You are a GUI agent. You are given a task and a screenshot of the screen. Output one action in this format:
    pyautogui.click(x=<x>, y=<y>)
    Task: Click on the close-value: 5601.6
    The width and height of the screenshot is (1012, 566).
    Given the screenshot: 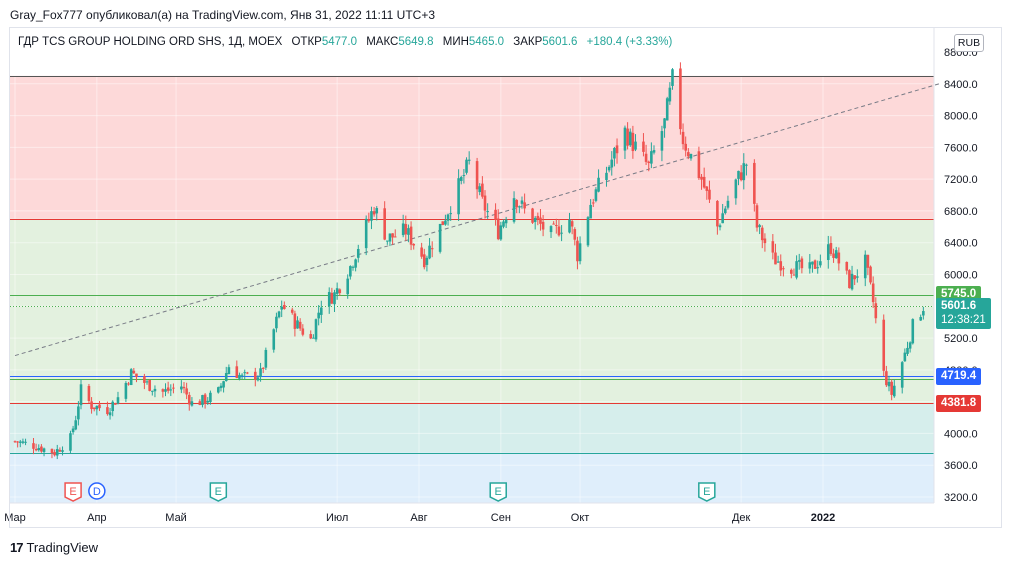 What is the action you would take?
    pyautogui.click(x=560, y=42)
    